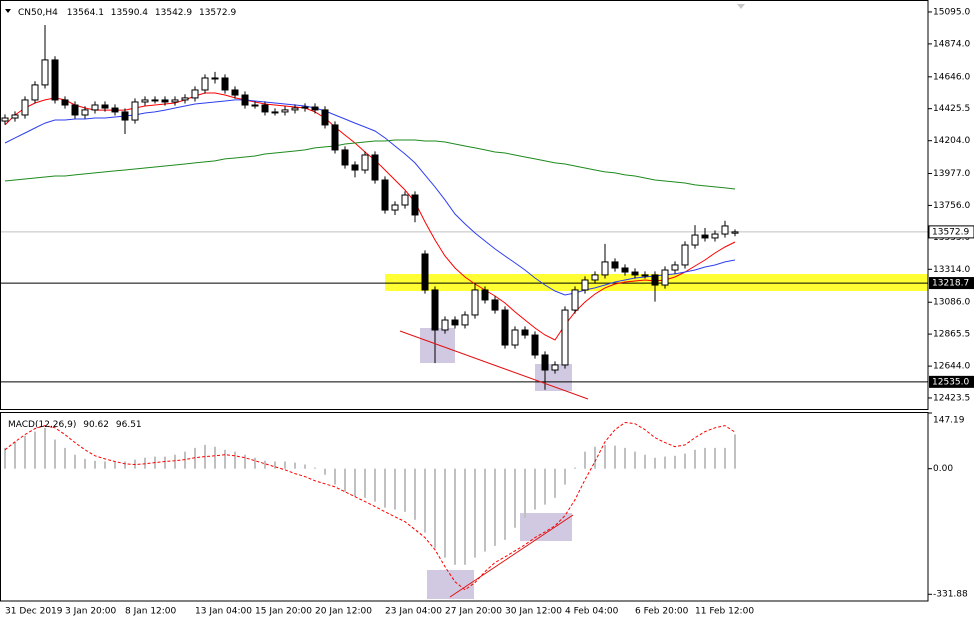  I want to click on price-label-box, so click(951, 232).